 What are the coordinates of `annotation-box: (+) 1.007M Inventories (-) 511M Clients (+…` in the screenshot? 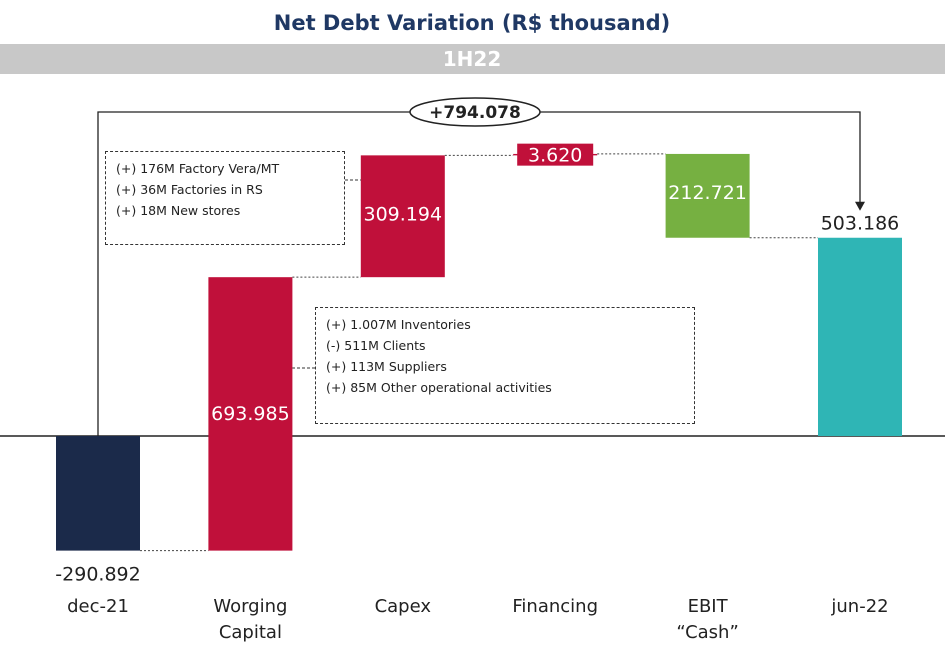 It's located at (505, 365).